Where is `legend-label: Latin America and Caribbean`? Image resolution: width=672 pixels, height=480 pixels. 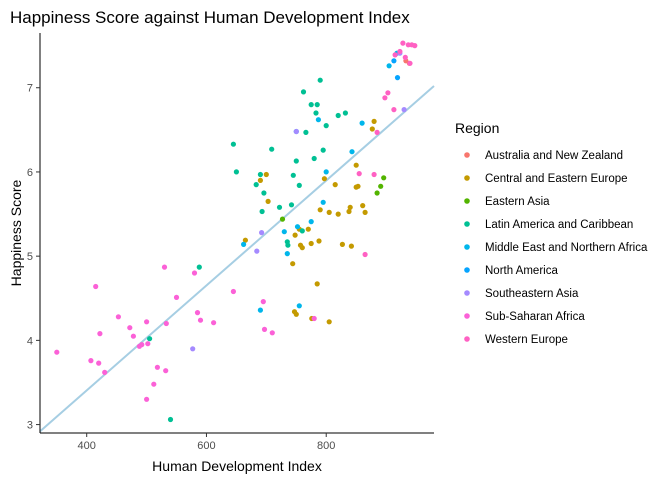
legend-label: Latin America and Caribbean is located at coordinates (559, 225).